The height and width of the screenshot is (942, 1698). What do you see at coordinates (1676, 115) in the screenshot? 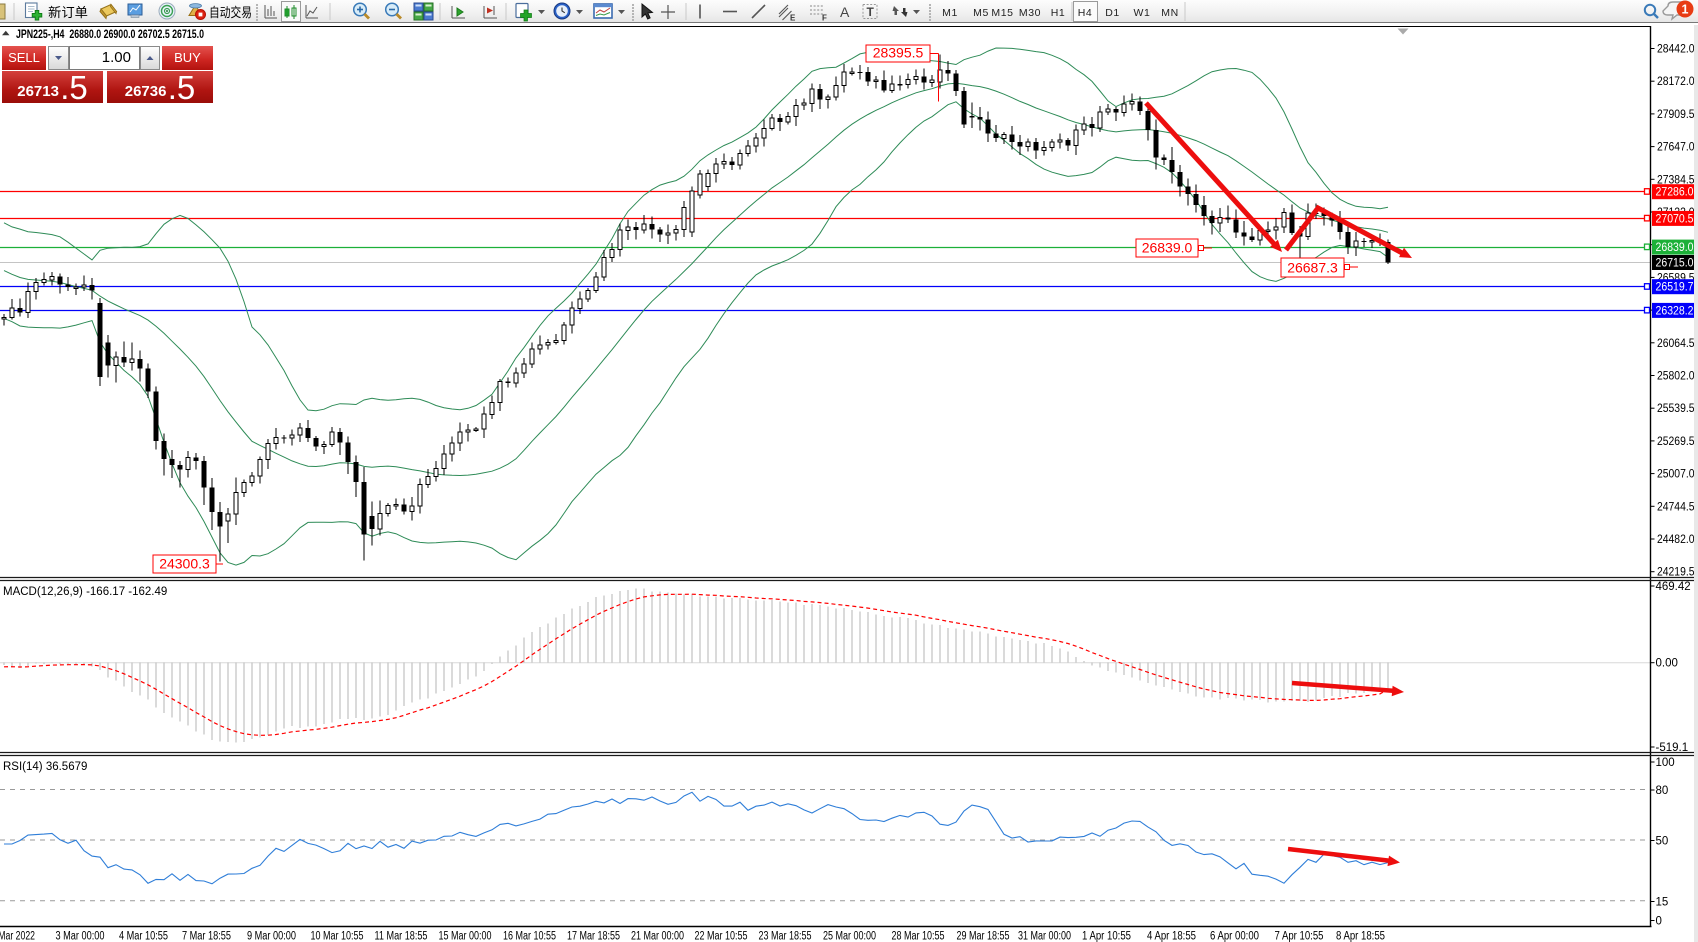
I see `svg-text: 27909.5` at bounding box center [1676, 115].